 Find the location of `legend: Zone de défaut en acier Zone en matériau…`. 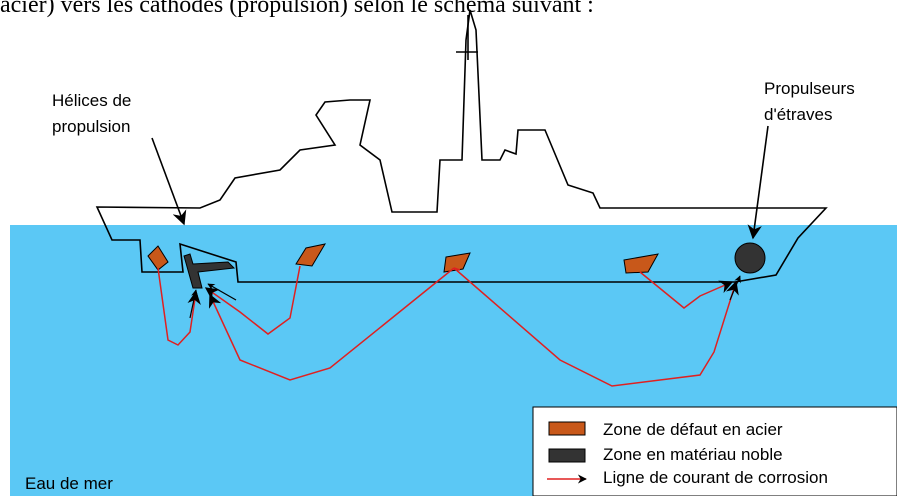

legend: Zone de défaut en acier Zone en matériau… is located at coordinates (714, 451).